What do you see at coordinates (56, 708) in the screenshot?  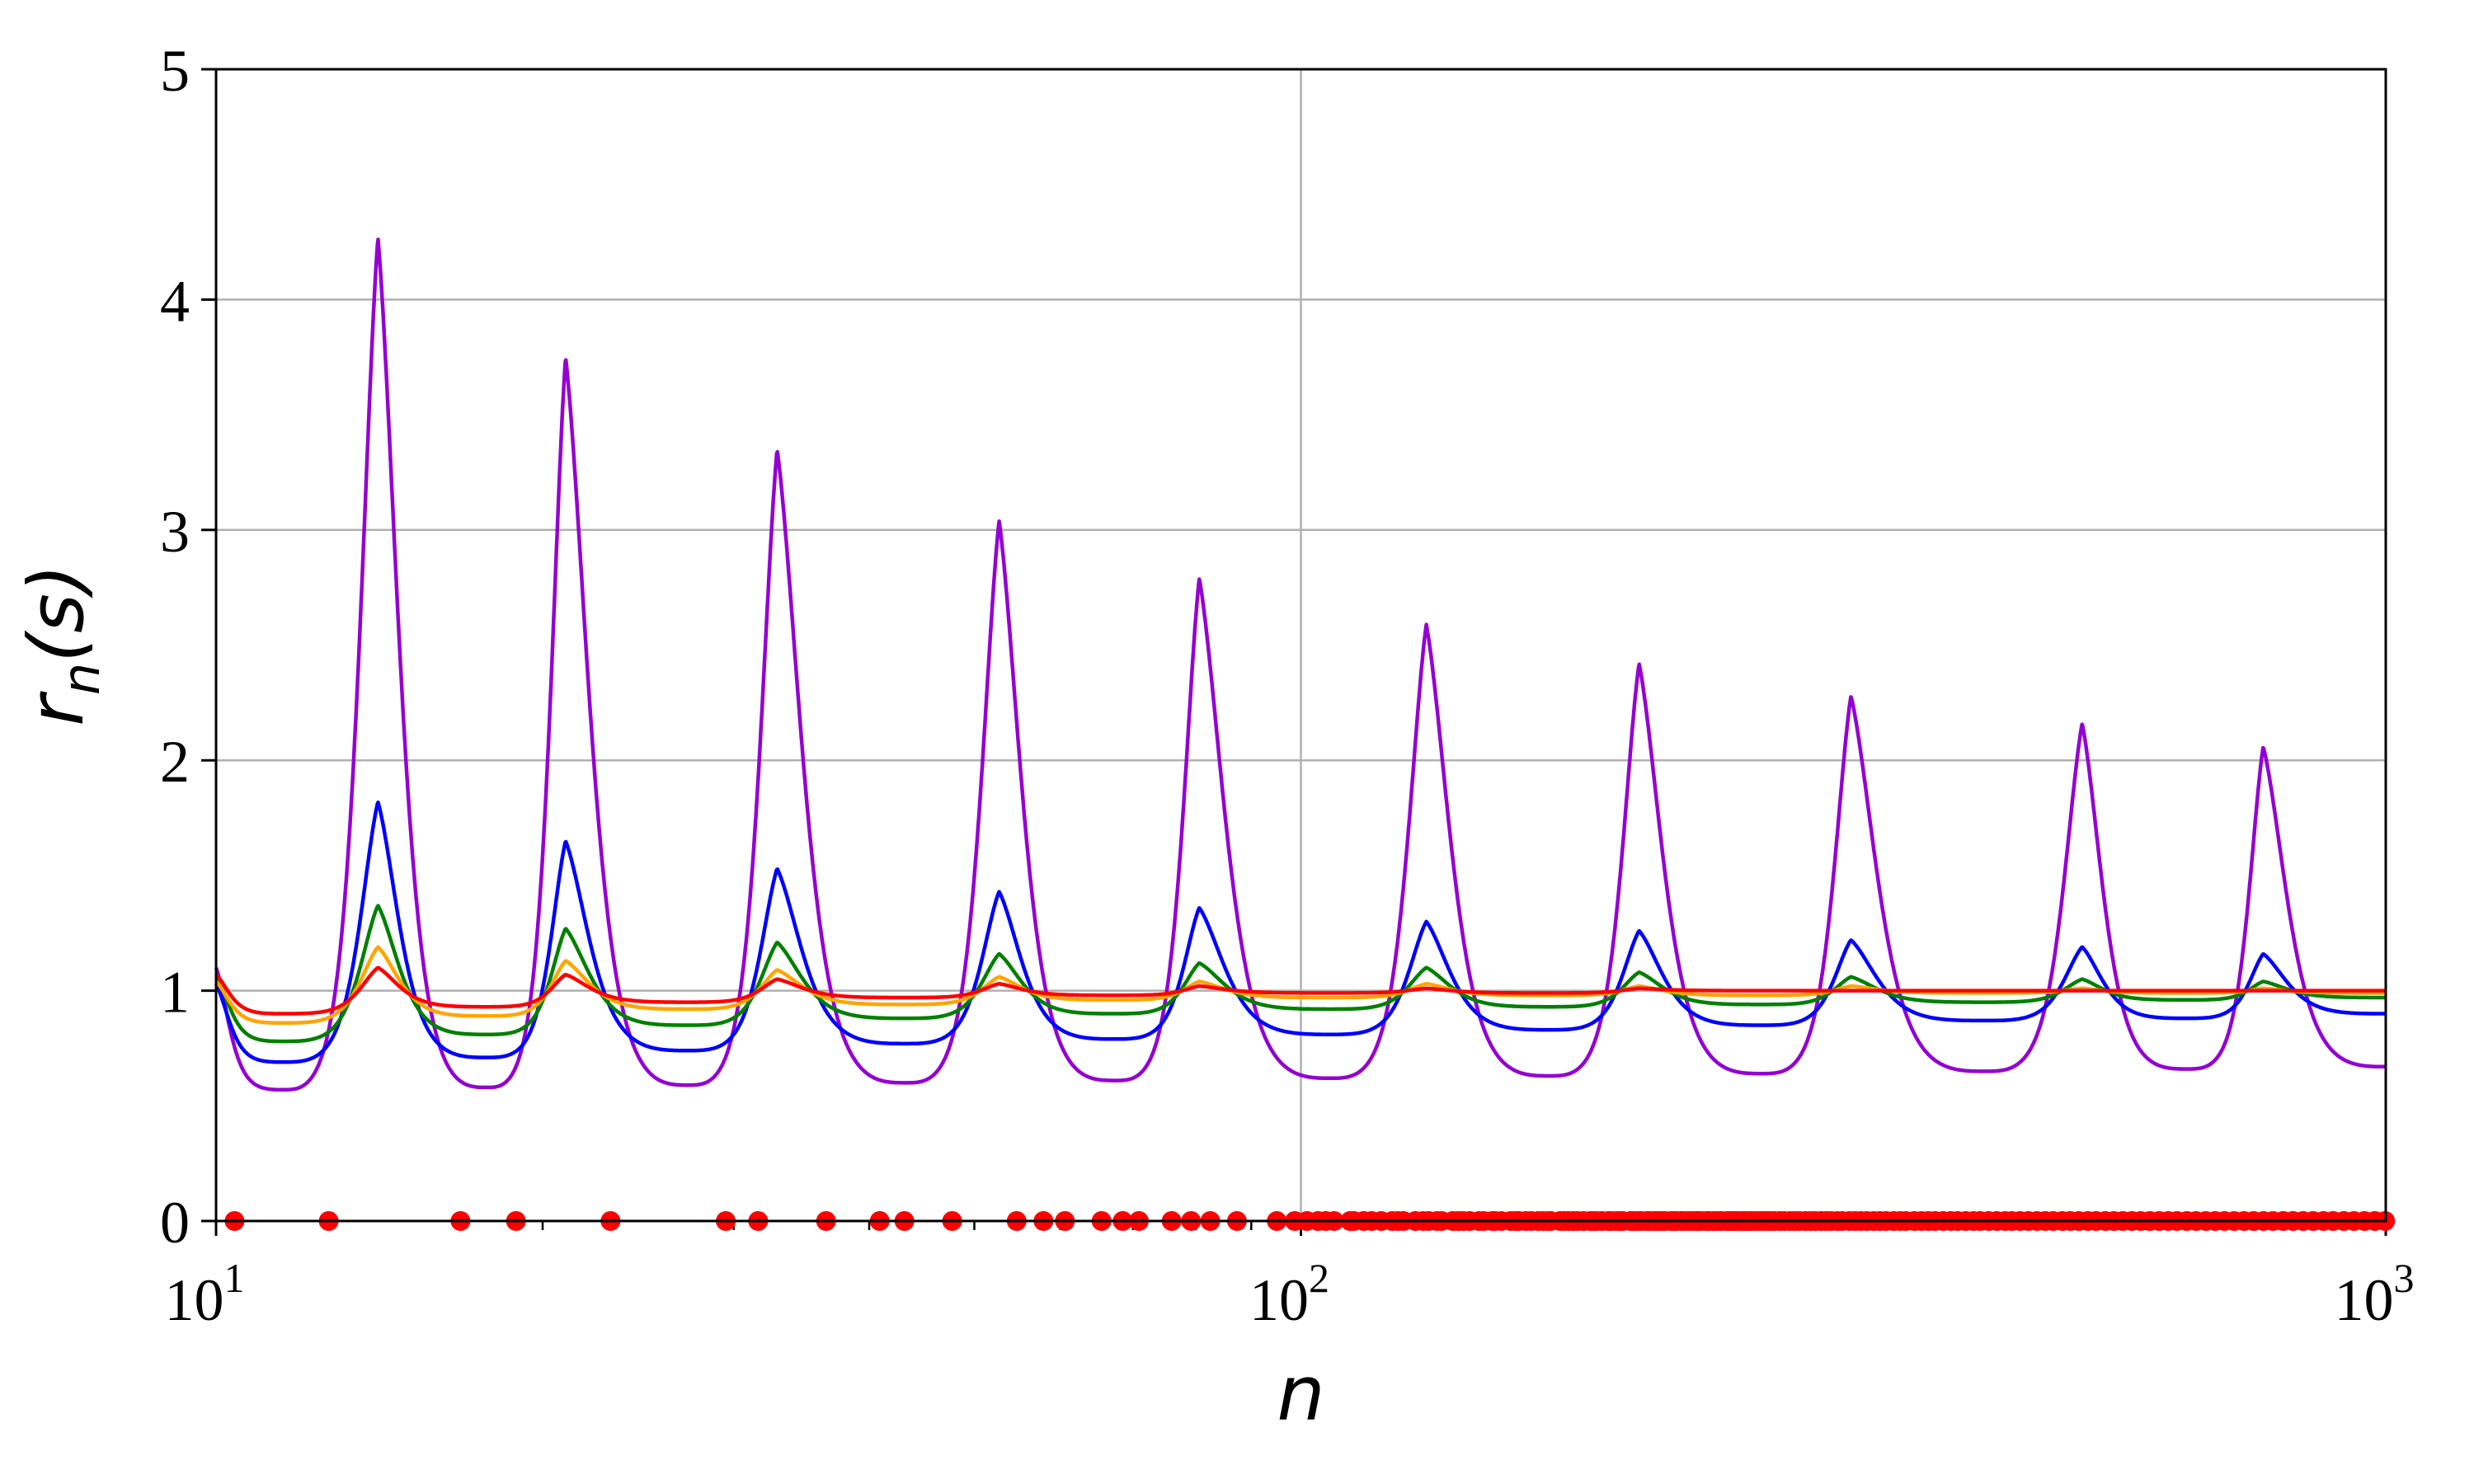 I see `y-axis-label-main: r` at bounding box center [56, 708].